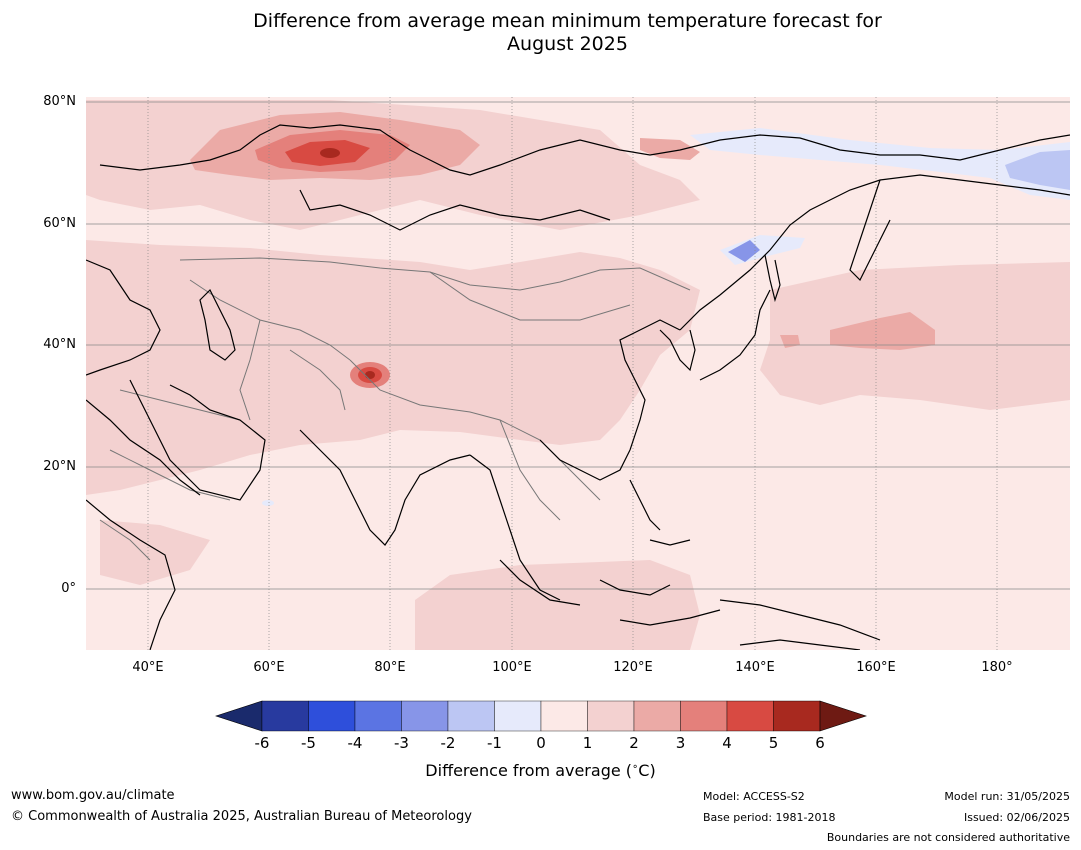  What do you see at coordinates (1007, 796) in the screenshot?
I see `model-run-text: Model run: 31/05/2025` at bounding box center [1007, 796].